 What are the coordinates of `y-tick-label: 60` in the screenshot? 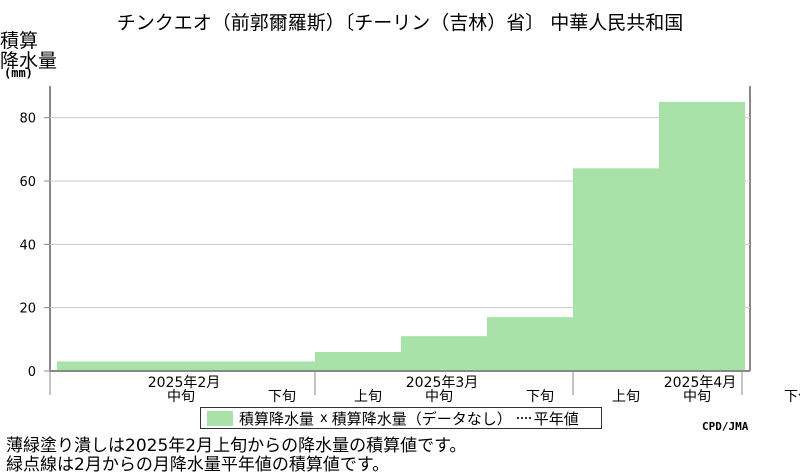 It's located at (27, 182).